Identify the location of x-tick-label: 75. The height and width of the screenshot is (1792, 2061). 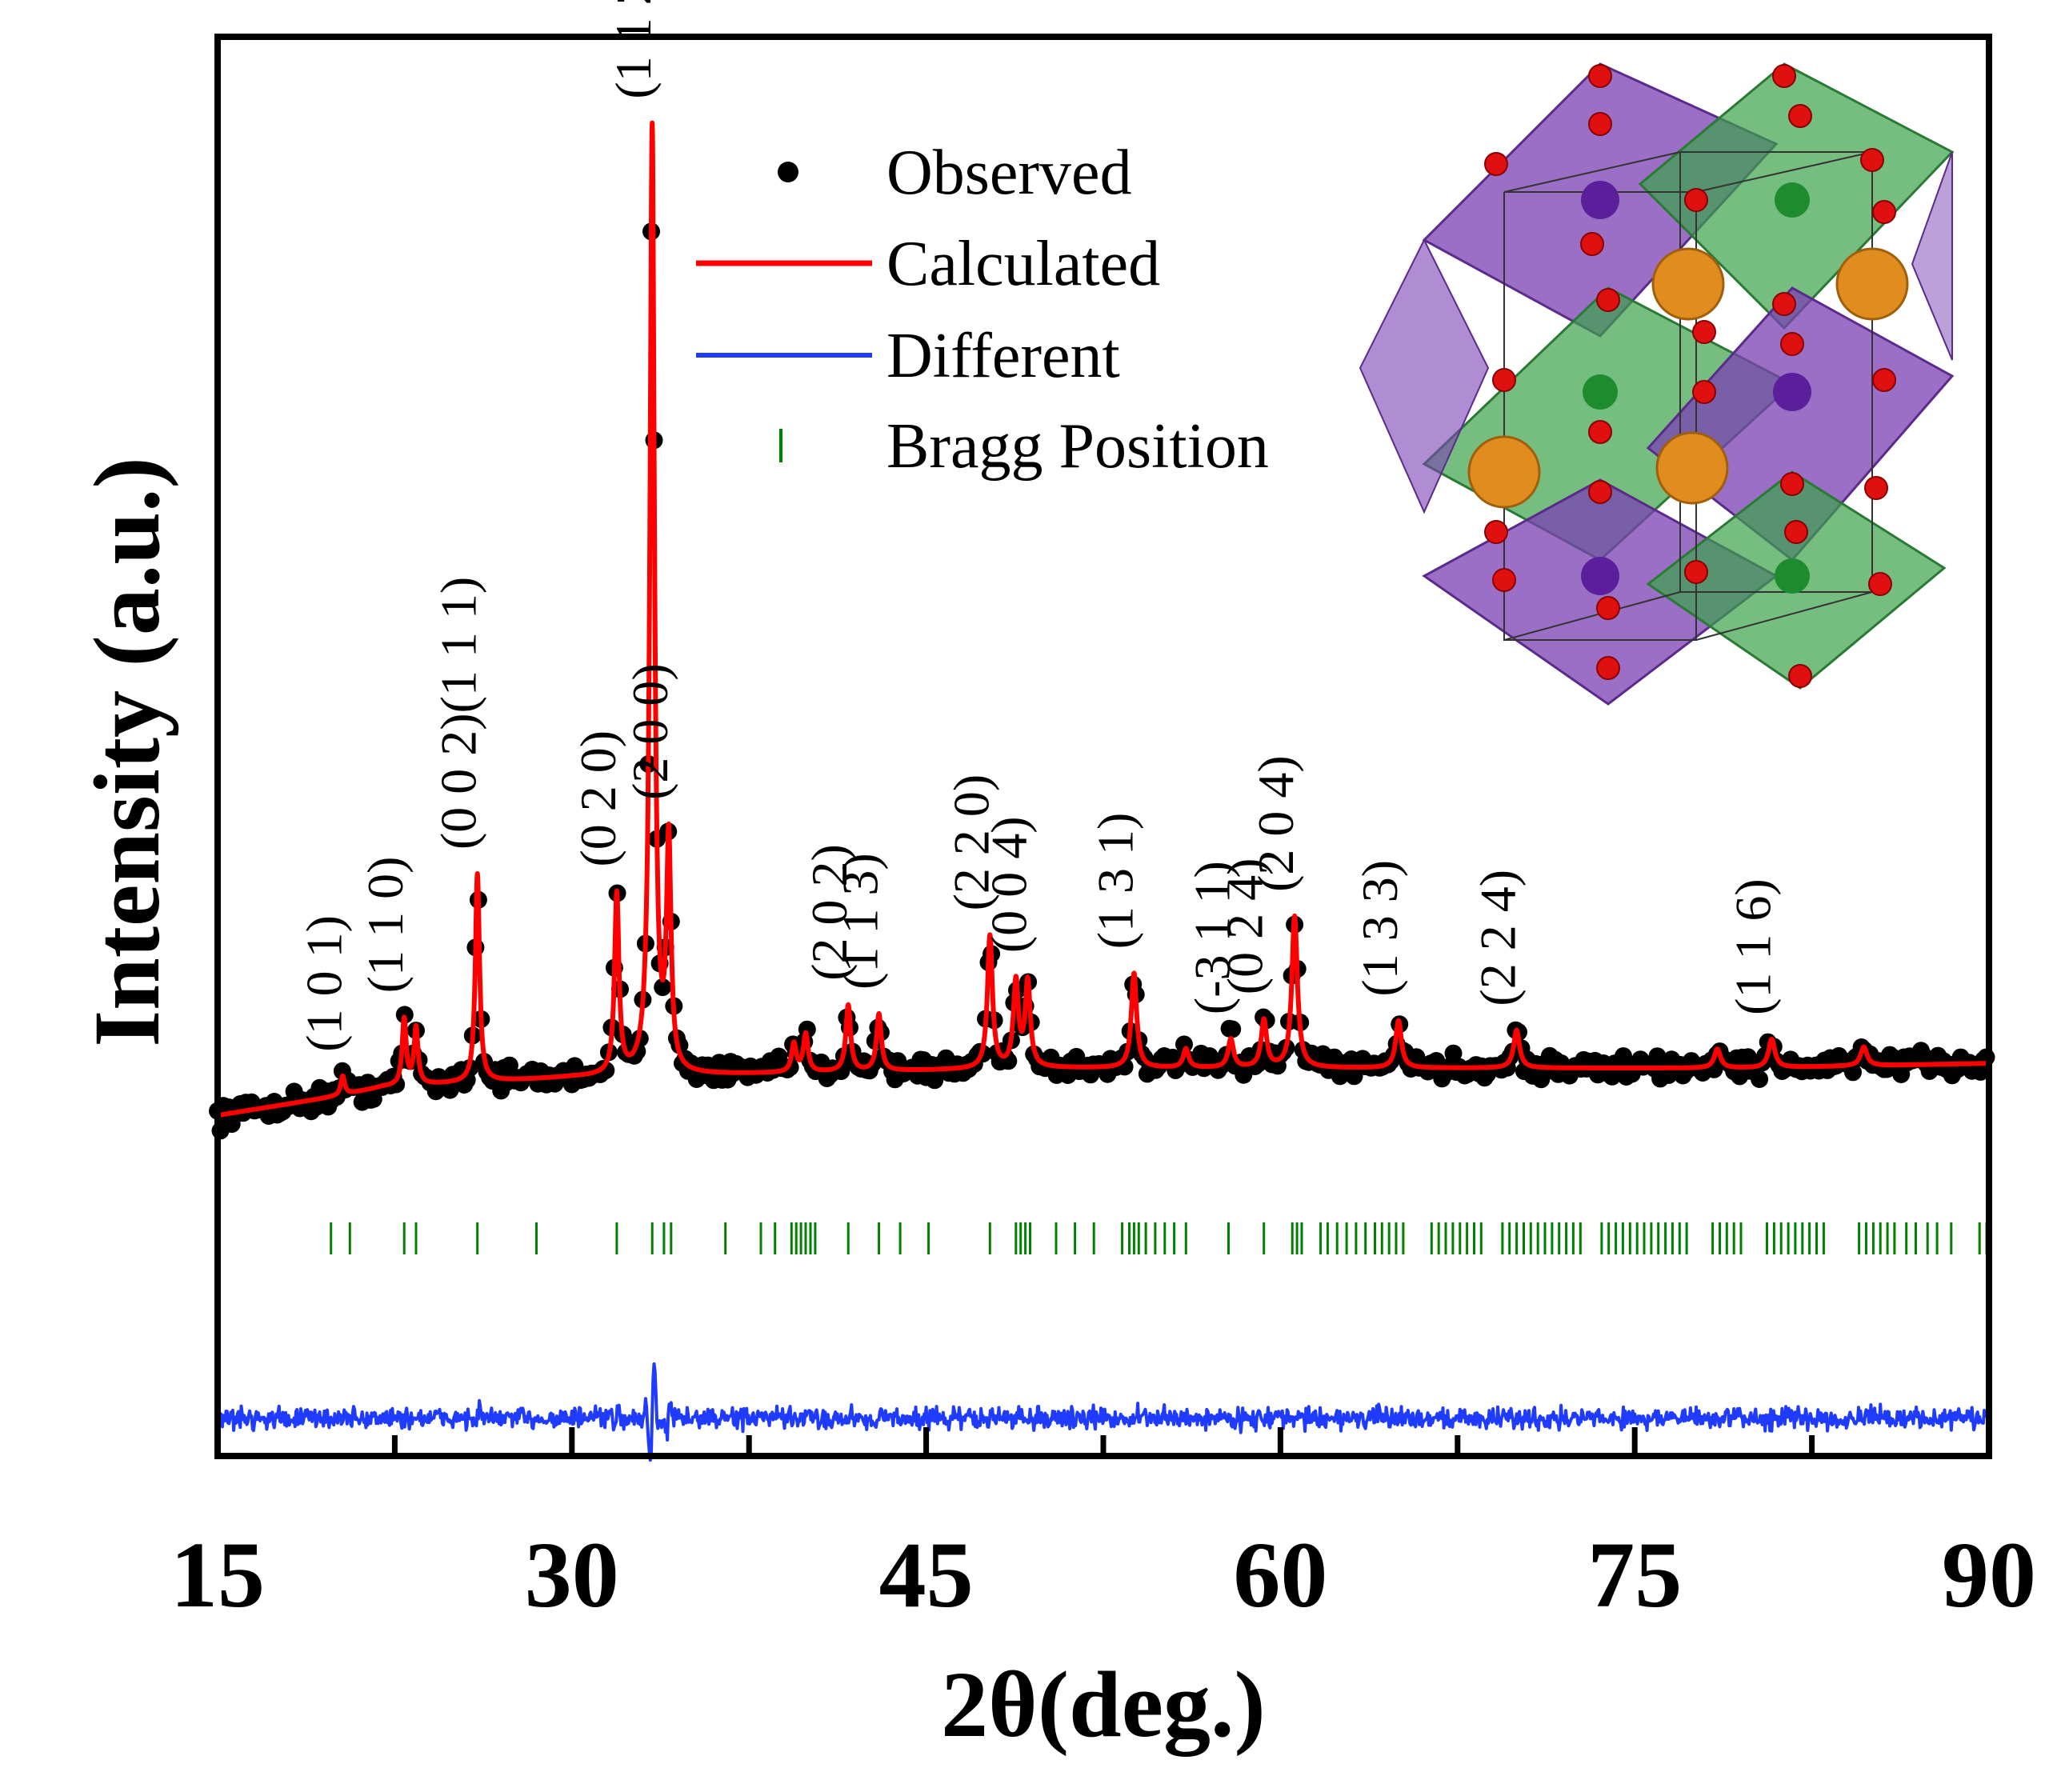
(1634, 1574).